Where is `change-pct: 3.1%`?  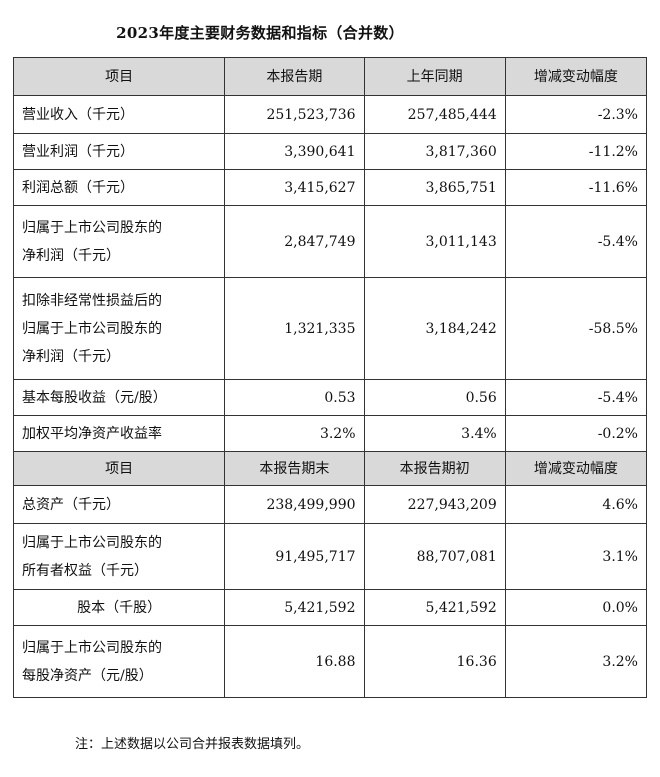 change-pct: 3.1% is located at coordinates (576, 556).